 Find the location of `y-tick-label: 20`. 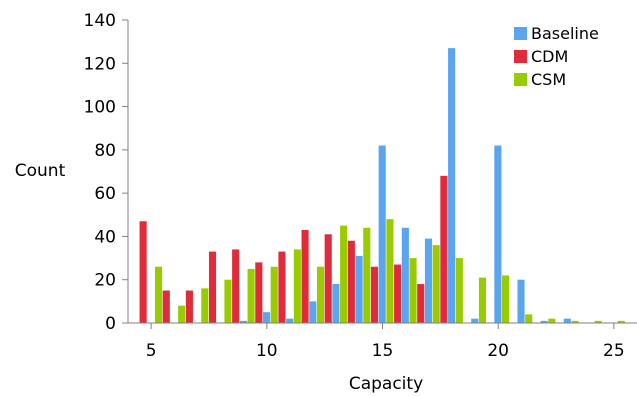

y-tick-label: 20 is located at coordinates (105, 281).